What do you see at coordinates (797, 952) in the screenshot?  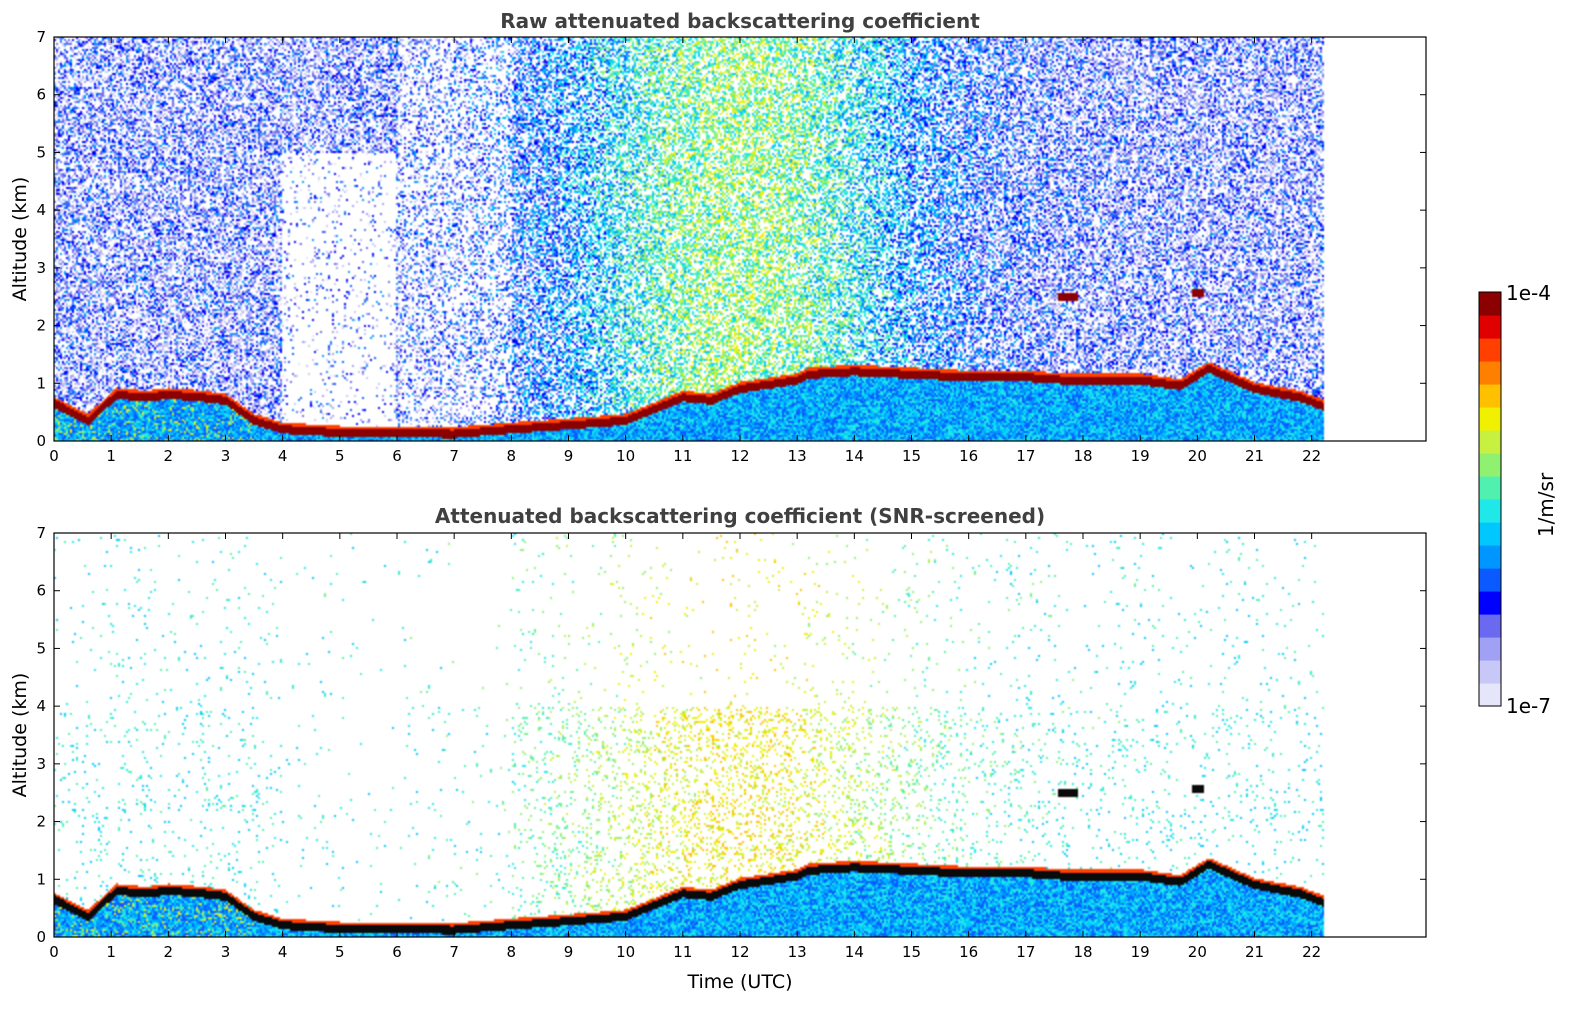 I see `x-tick-label: 13` at bounding box center [797, 952].